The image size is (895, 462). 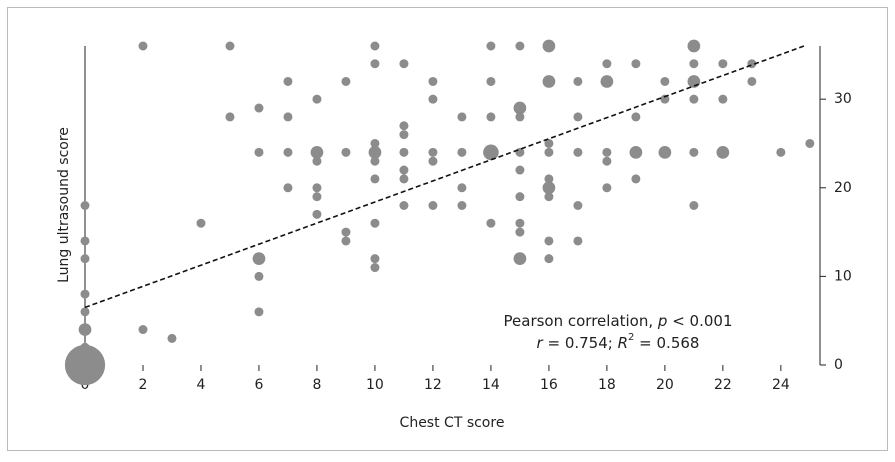 I want to click on y-tick-label: 30, so click(x=843, y=99).